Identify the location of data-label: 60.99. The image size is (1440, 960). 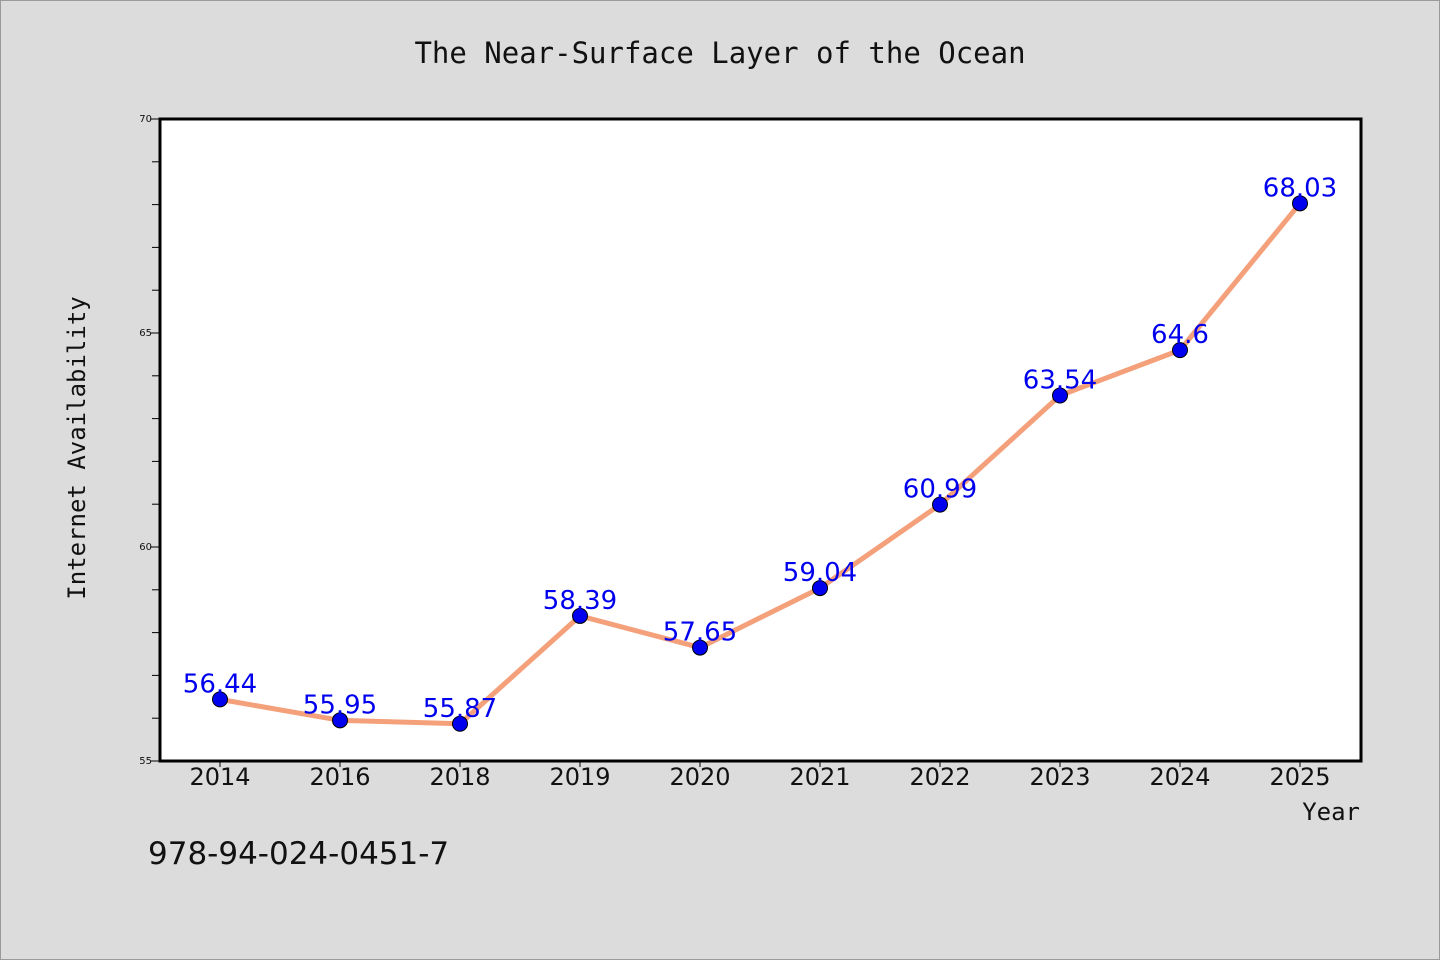
(940, 490).